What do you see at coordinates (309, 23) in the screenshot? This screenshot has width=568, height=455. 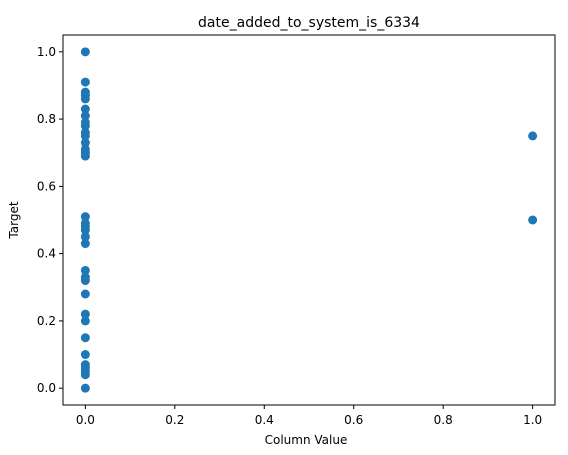 I see `chart-title: date_added_to_system_is_6334` at bounding box center [309, 23].